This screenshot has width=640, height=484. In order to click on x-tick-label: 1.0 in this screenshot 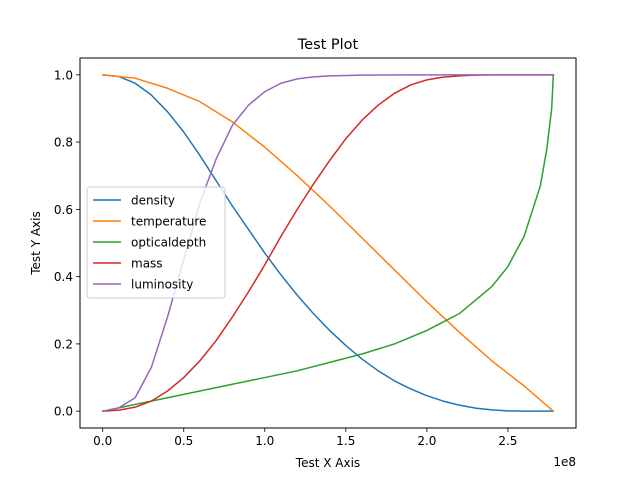, I will do `click(264, 441)`.